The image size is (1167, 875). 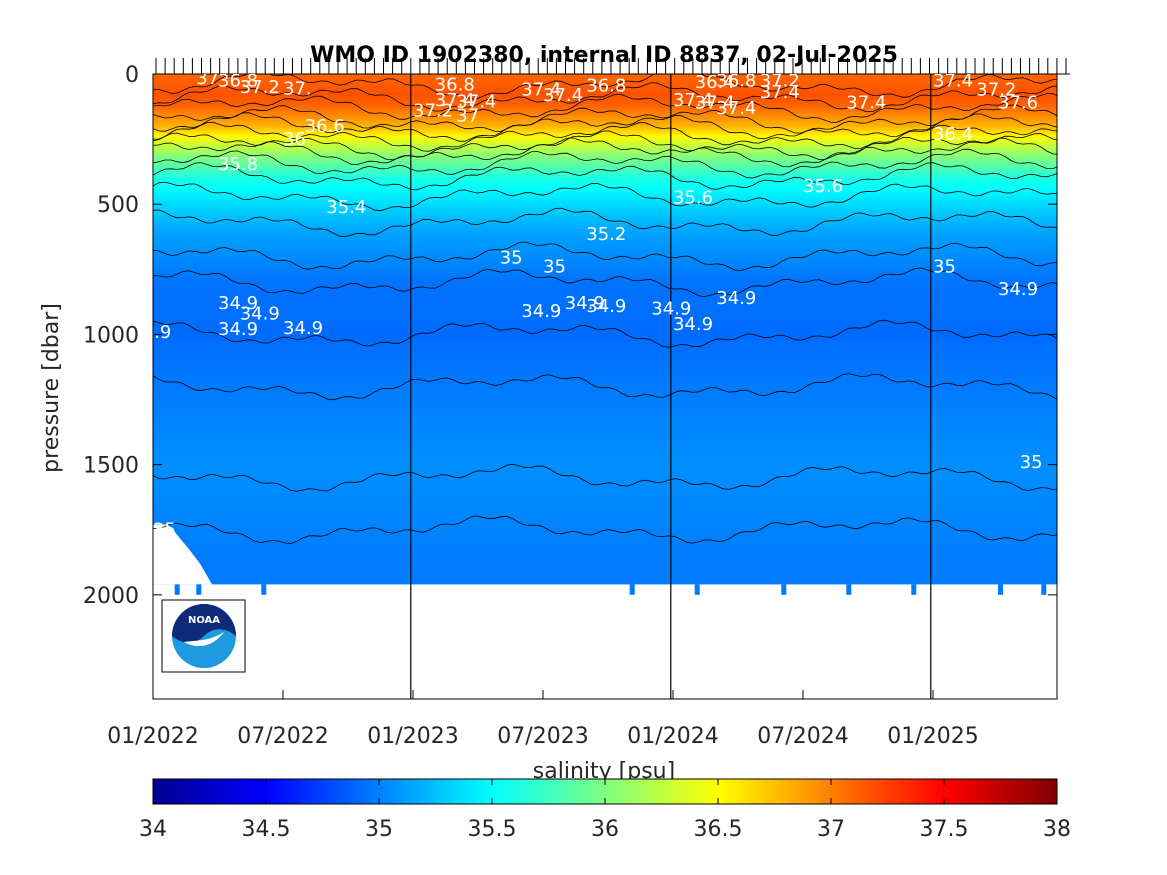 What do you see at coordinates (182, 554) in the screenshot?
I see `no-data-mask` at bounding box center [182, 554].